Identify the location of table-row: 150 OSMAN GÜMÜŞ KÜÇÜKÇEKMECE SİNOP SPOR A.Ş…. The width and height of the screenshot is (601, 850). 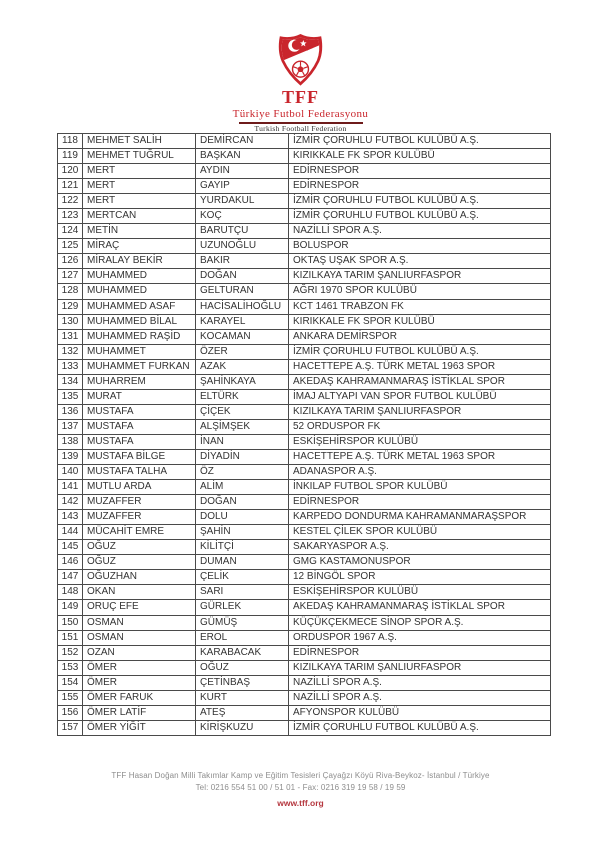
(304, 622).